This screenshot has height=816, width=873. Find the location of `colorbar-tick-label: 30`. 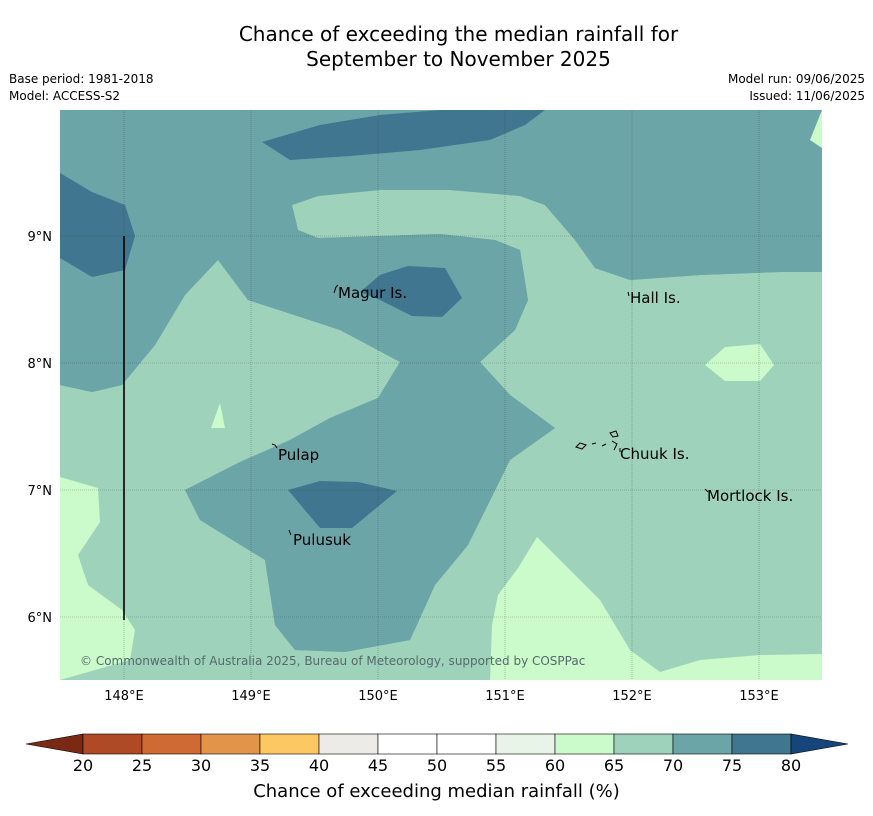

colorbar-tick-label: 30 is located at coordinates (201, 765).